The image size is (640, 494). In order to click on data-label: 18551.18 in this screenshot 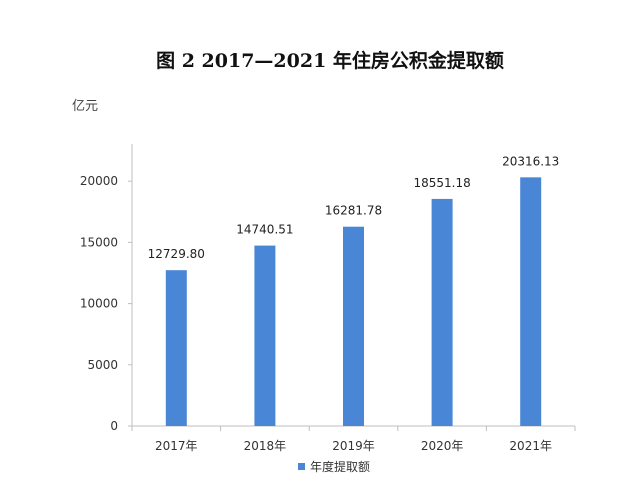, I will do `click(441, 183)`.